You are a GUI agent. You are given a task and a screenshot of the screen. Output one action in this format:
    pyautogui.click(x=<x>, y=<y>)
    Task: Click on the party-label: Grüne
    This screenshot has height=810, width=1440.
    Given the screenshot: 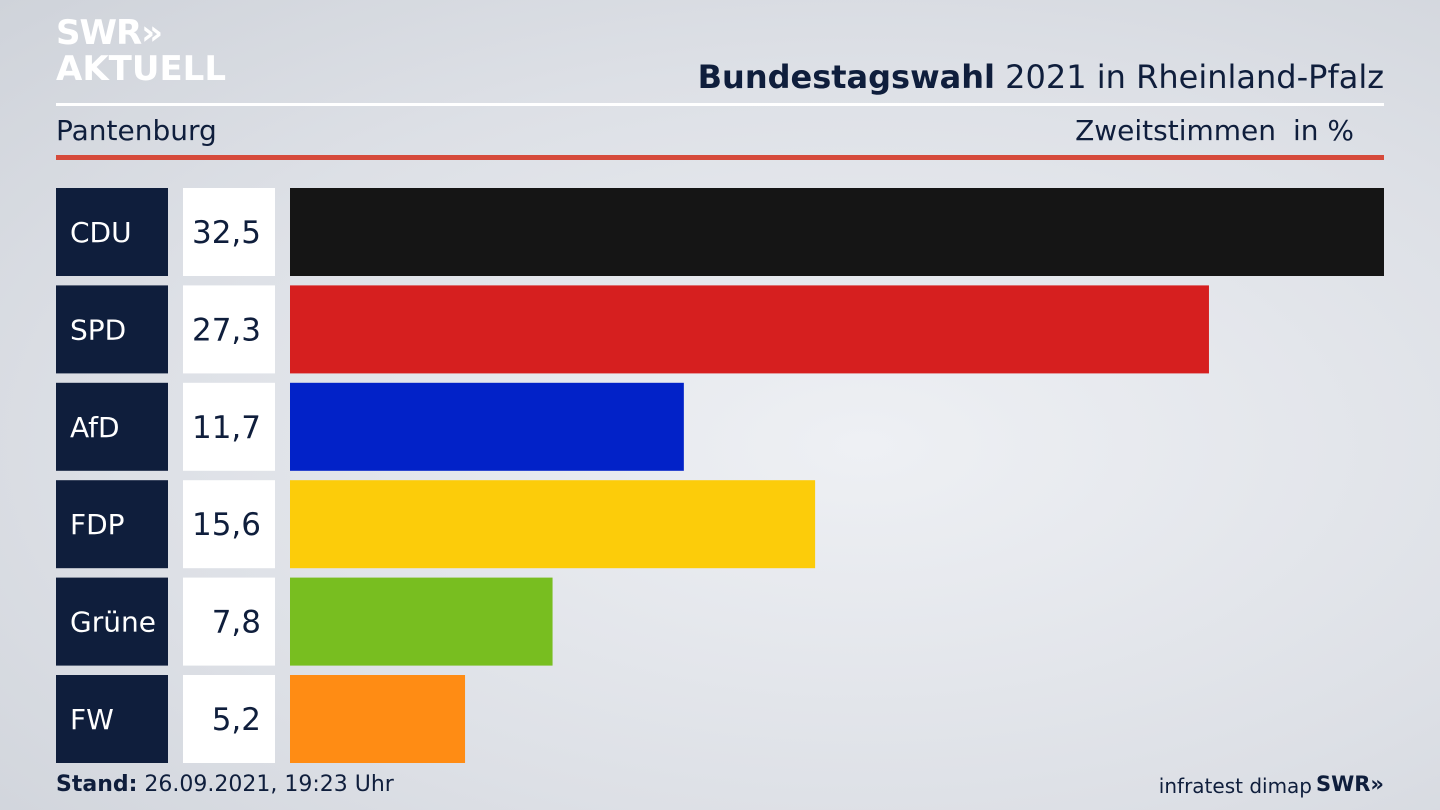 What is the action you would take?
    pyautogui.click(x=113, y=622)
    